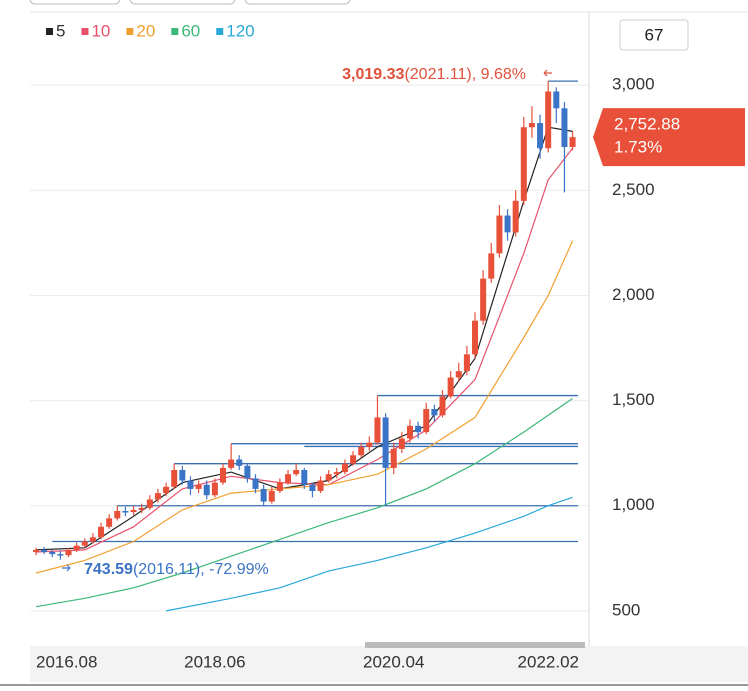  What do you see at coordinates (633, 84) in the screenshot?
I see `y-tick-label: 3,000` at bounding box center [633, 84].